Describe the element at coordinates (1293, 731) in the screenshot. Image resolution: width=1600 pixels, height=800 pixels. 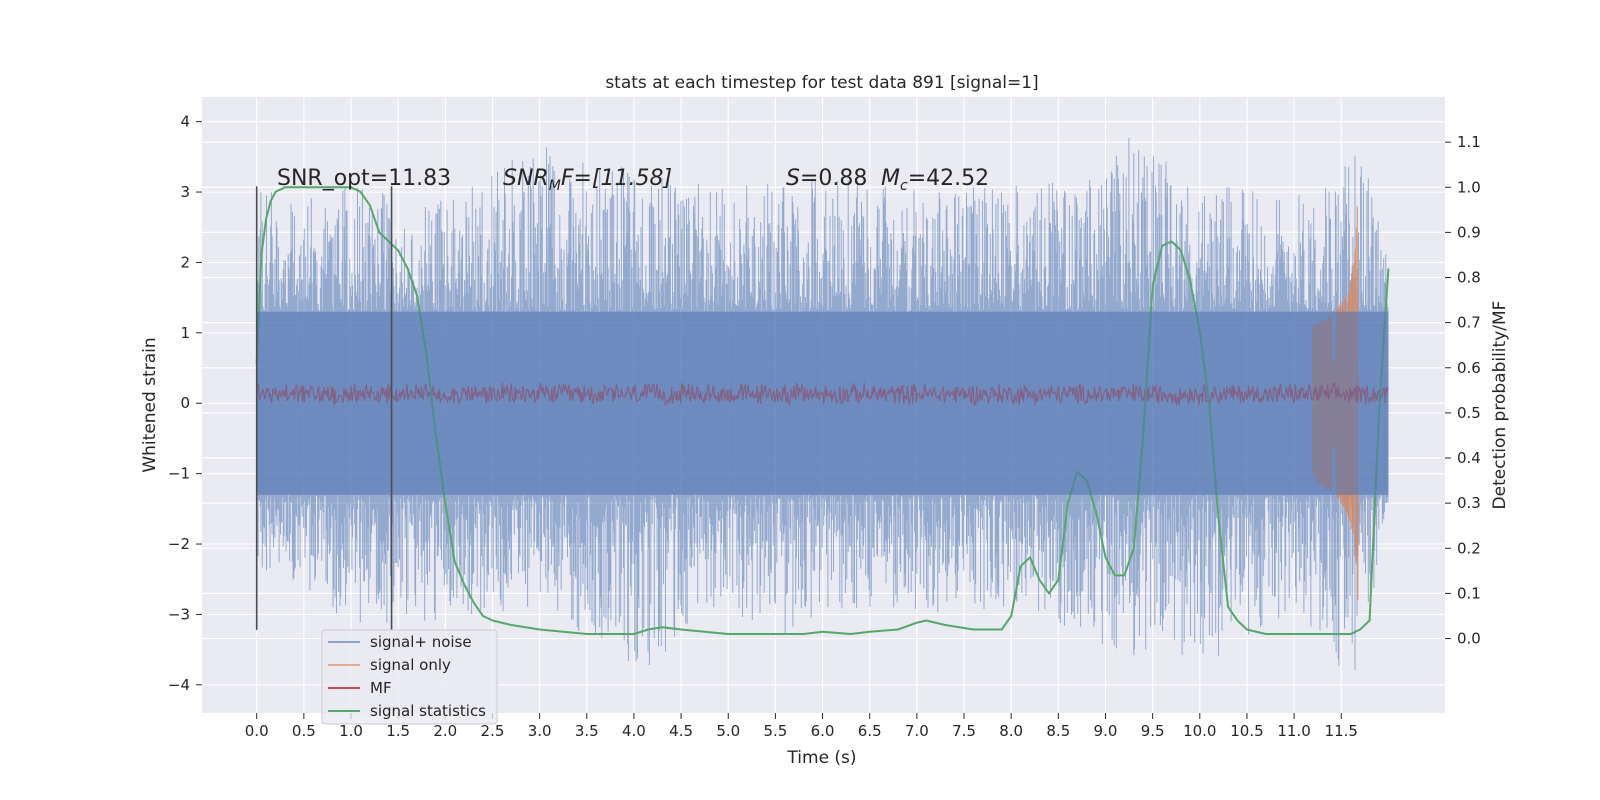
I see `x-tick-label: 11.0` at that location.